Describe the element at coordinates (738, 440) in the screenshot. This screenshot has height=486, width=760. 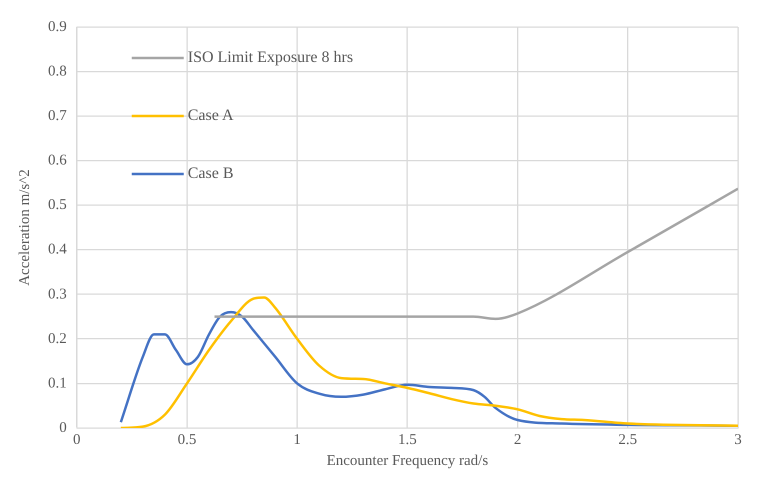
I see `x-tick-label: 3` at that location.